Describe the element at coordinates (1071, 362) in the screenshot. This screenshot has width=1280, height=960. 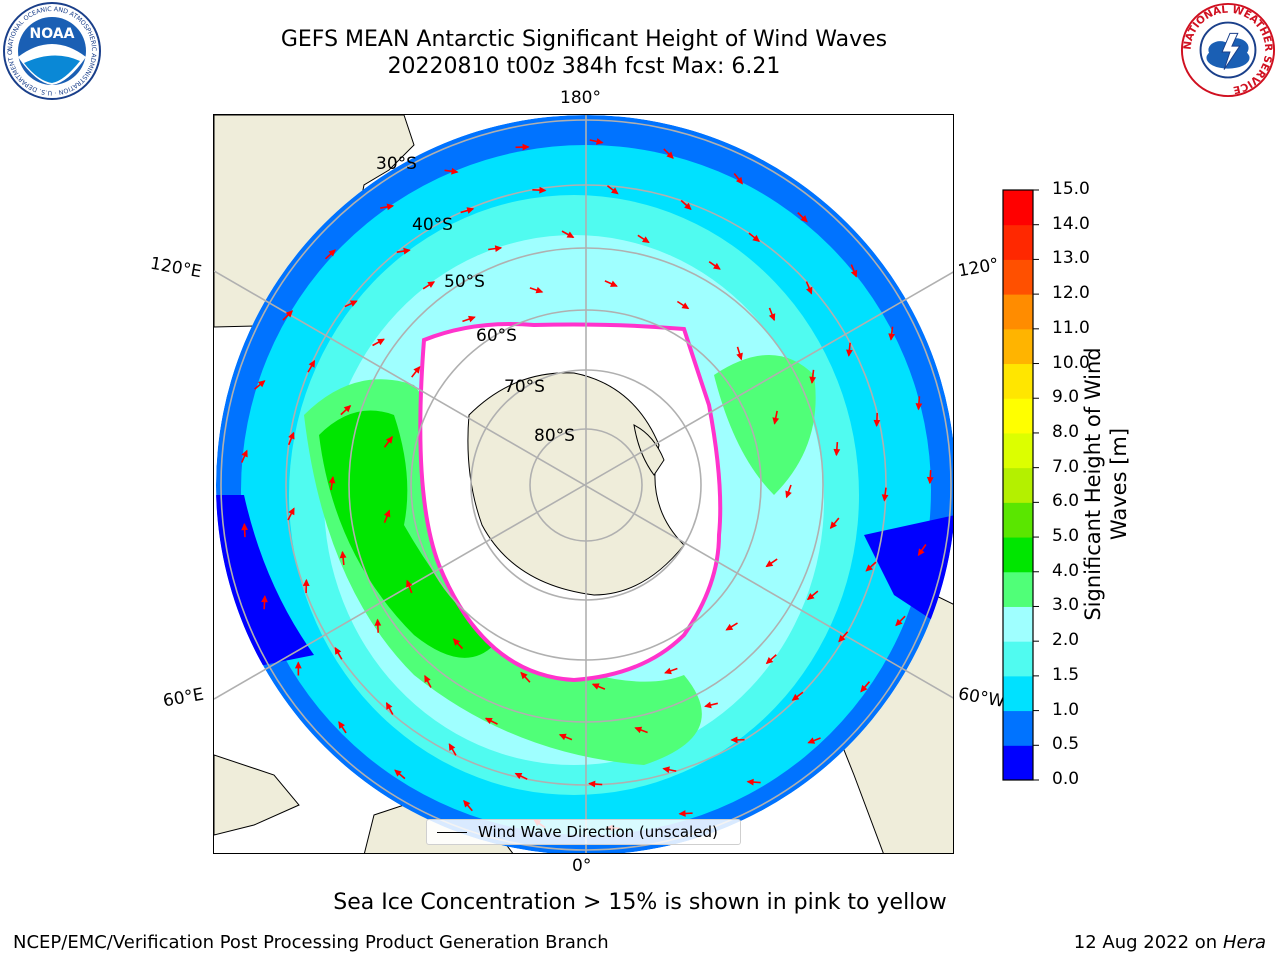
I see `colorbar-tick-label: 10.0` at that location.